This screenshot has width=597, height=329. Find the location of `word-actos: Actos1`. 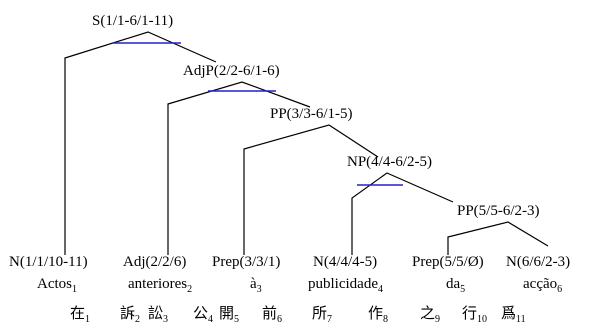

word-actos: Actos1 is located at coordinates (57, 285).